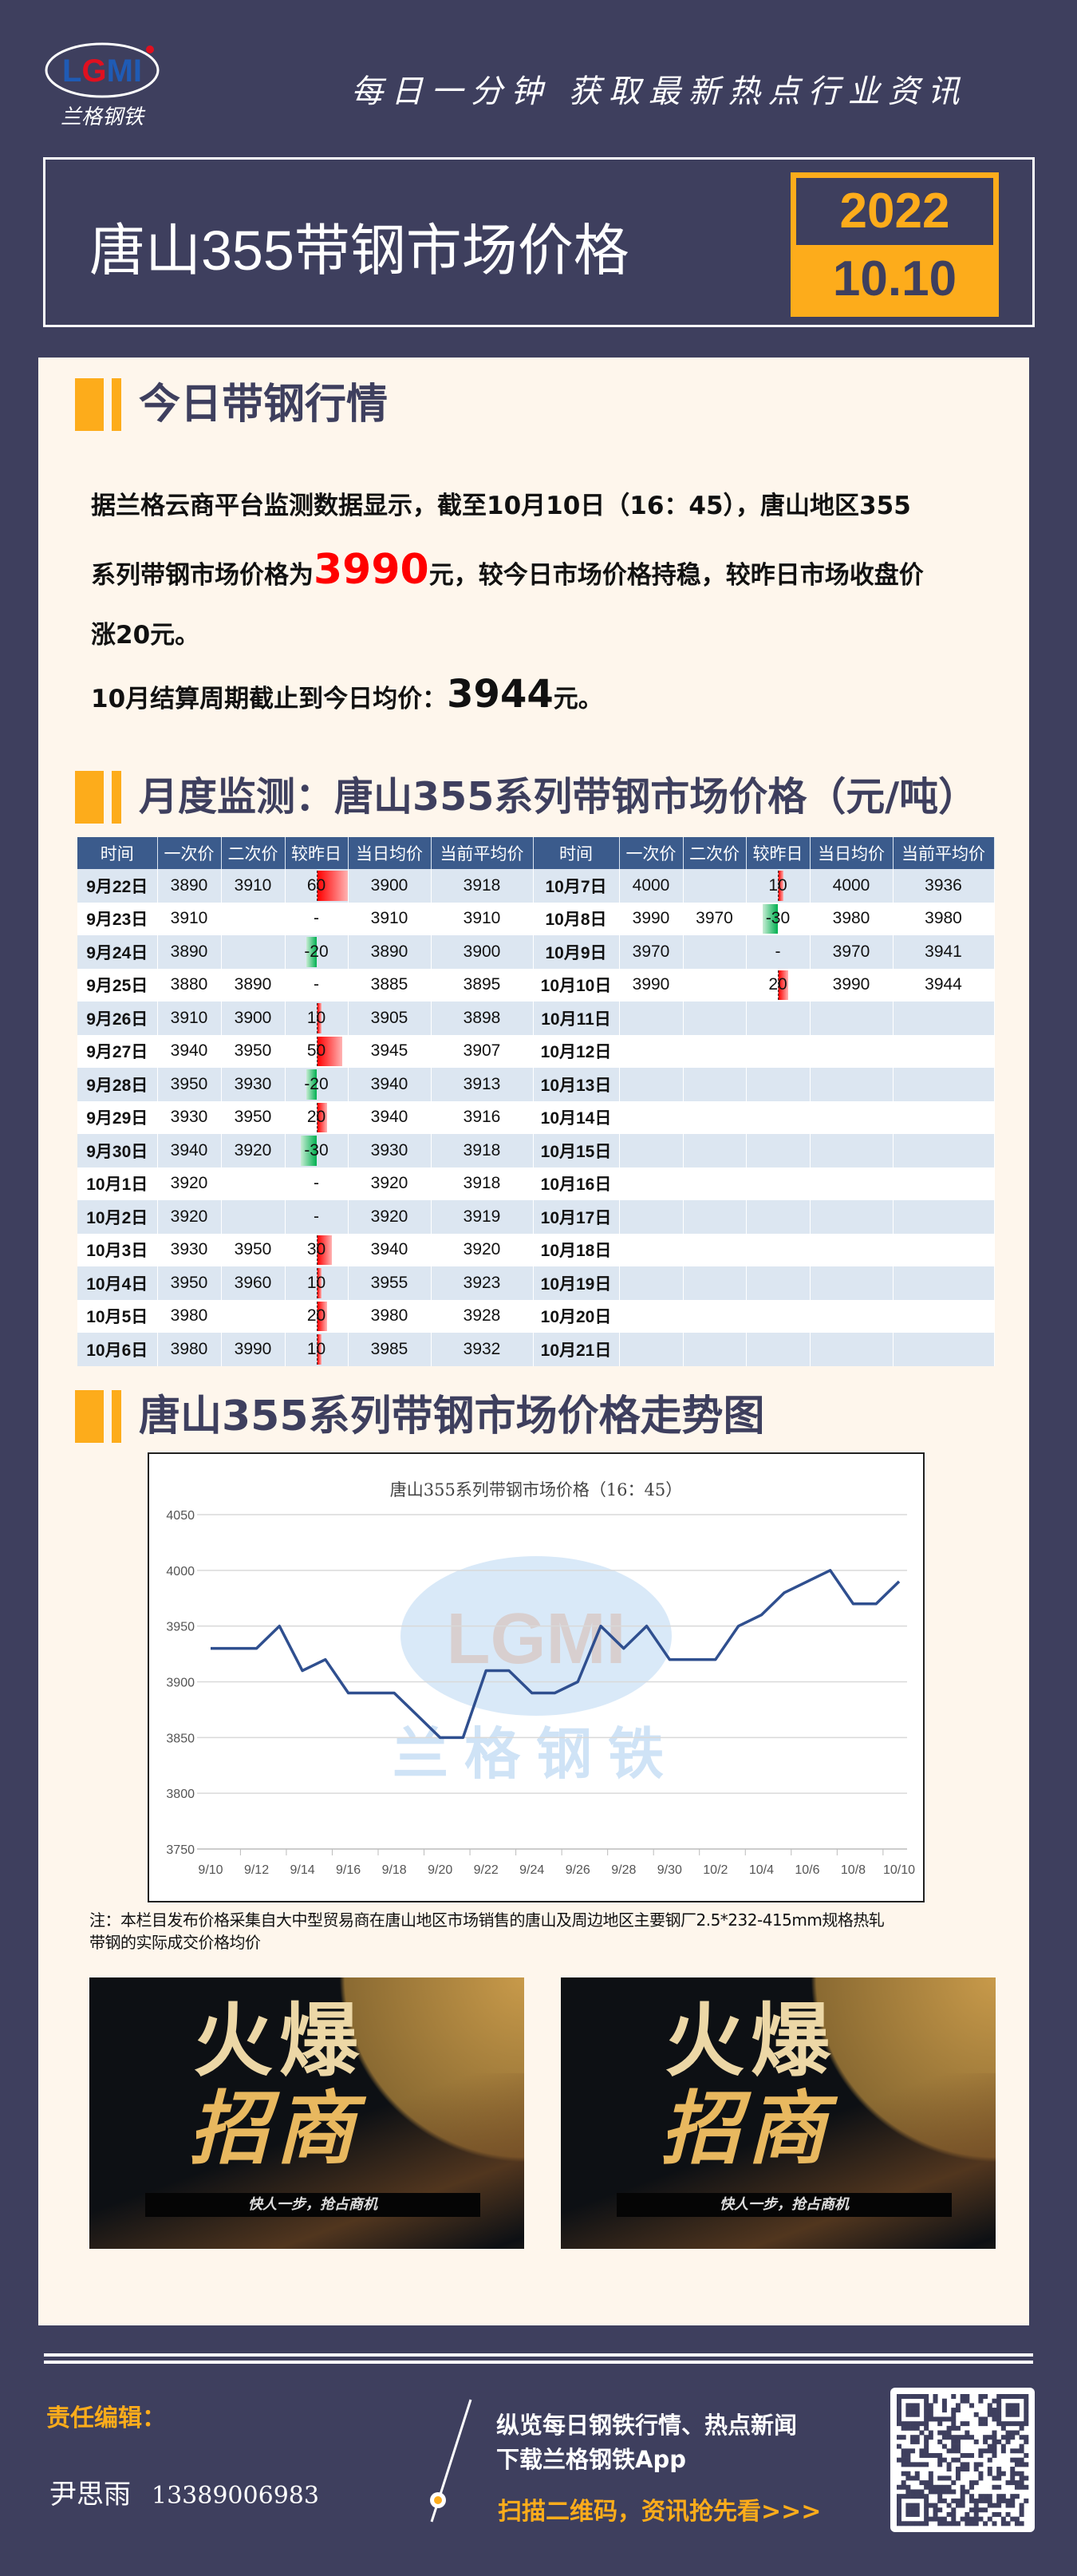 Image resolution: width=1077 pixels, height=2576 pixels. I want to click on date-cell: 10月19日, so click(576, 1283).